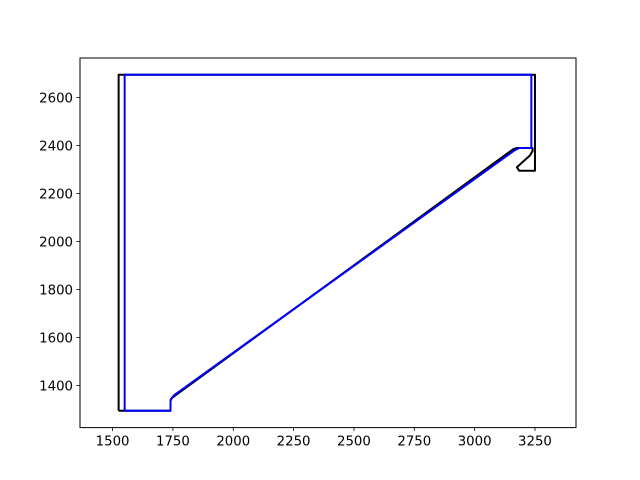 Image resolution: width=640 pixels, height=480 pixels. I want to click on x-tick-label: 1500, so click(113, 442).